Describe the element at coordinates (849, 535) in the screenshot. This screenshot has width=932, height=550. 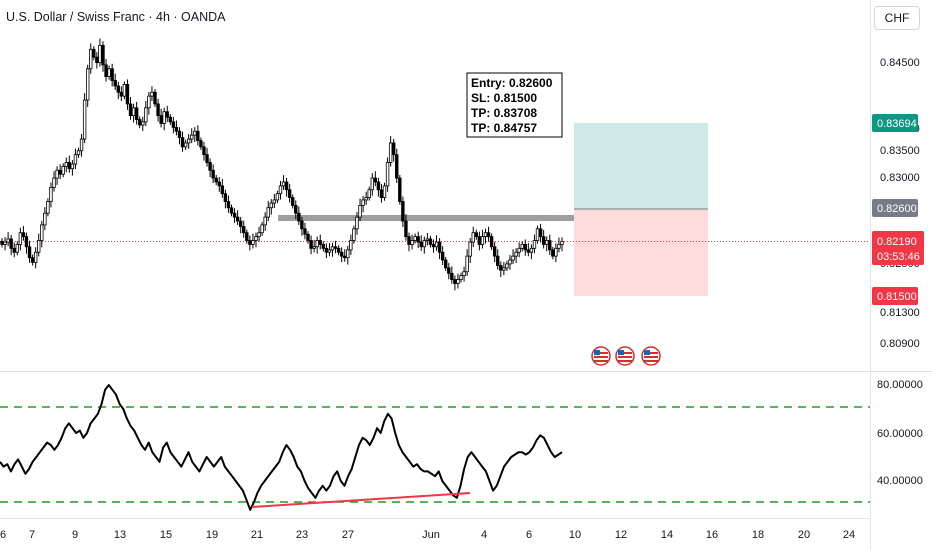
I see `time-tick: 24` at that location.